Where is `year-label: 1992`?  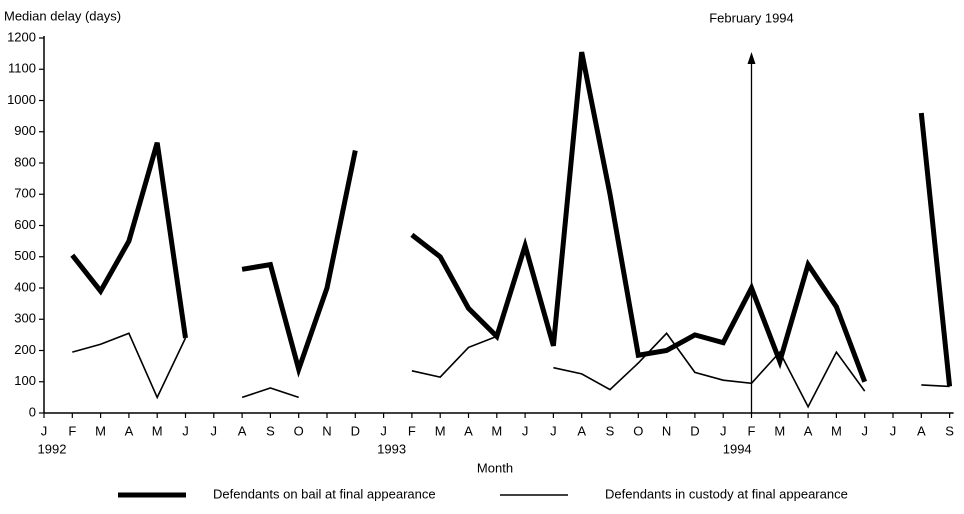 year-label: 1992 is located at coordinates (52, 448).